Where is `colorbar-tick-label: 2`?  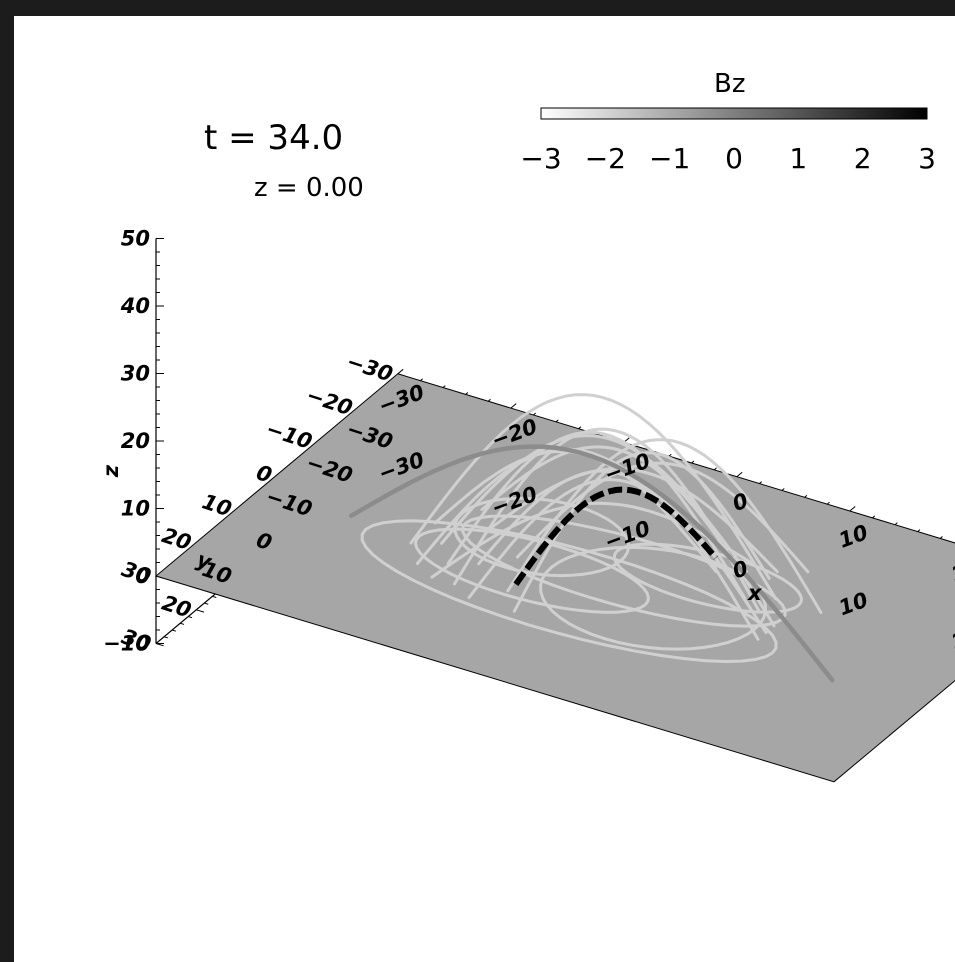 colorbar-tick-label: 2 is located at coordinates (863, 158).